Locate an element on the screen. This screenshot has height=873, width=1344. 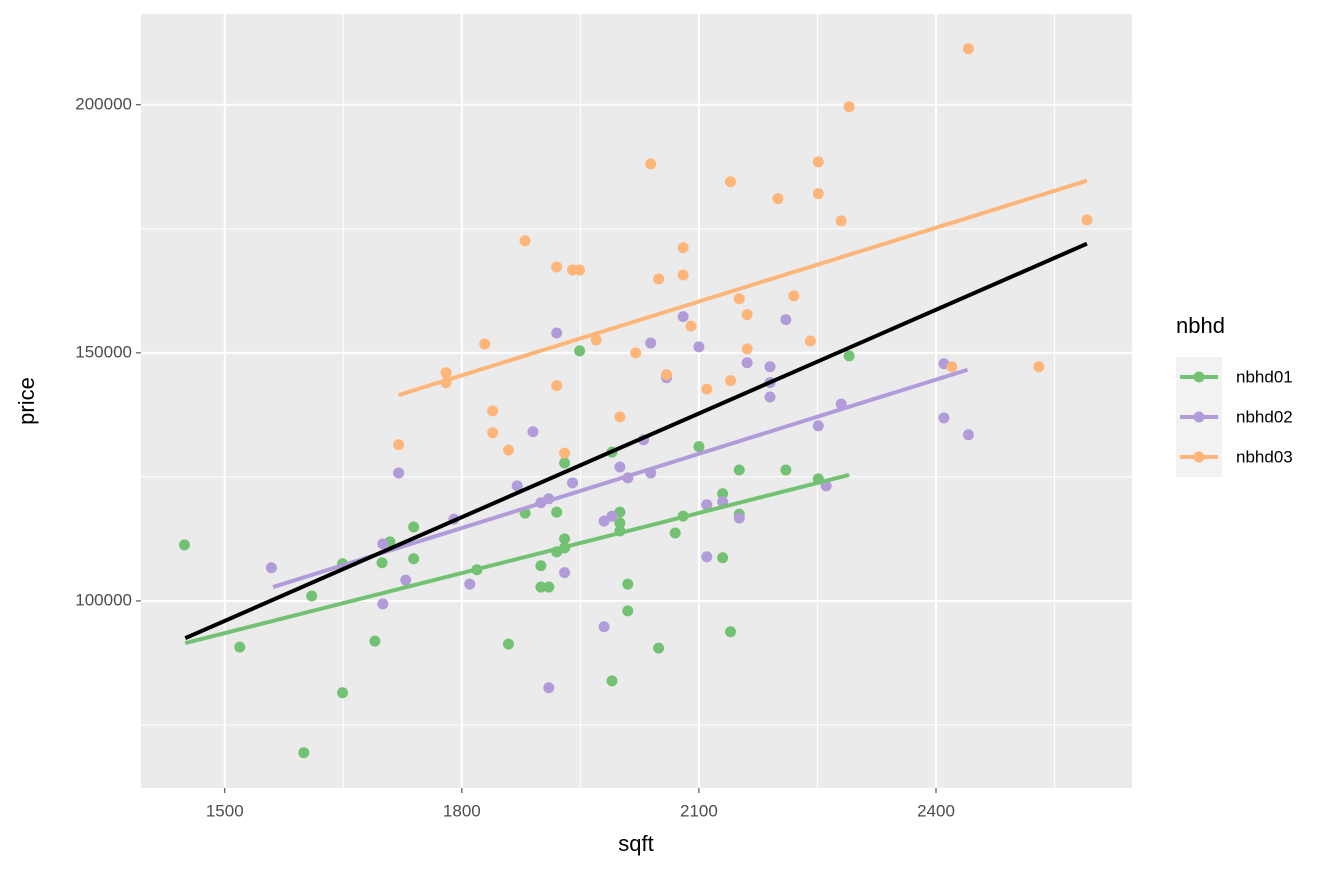
legend-label: nbhd03 is located at coordinates (1264, 456).